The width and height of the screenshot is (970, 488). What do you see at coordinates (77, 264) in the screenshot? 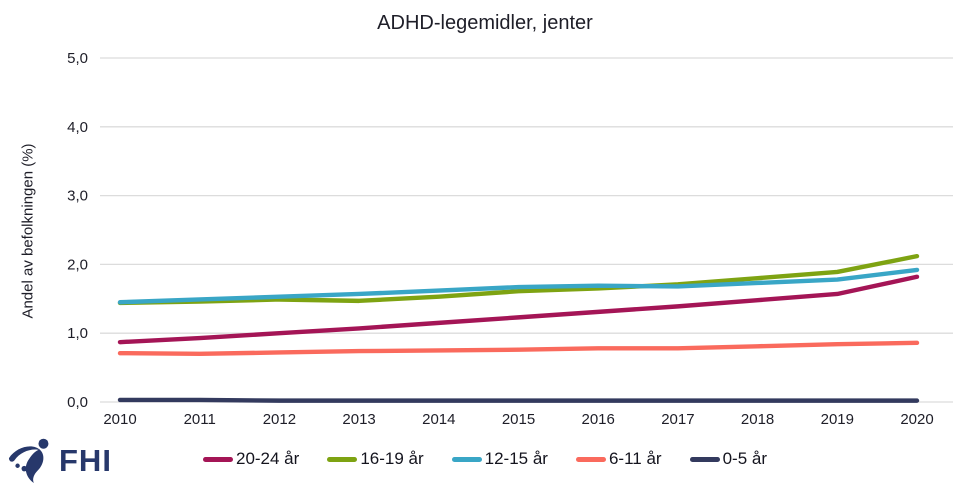
I see `y-tick-label-2,0: 2,0` at bounding box center [77, 264].